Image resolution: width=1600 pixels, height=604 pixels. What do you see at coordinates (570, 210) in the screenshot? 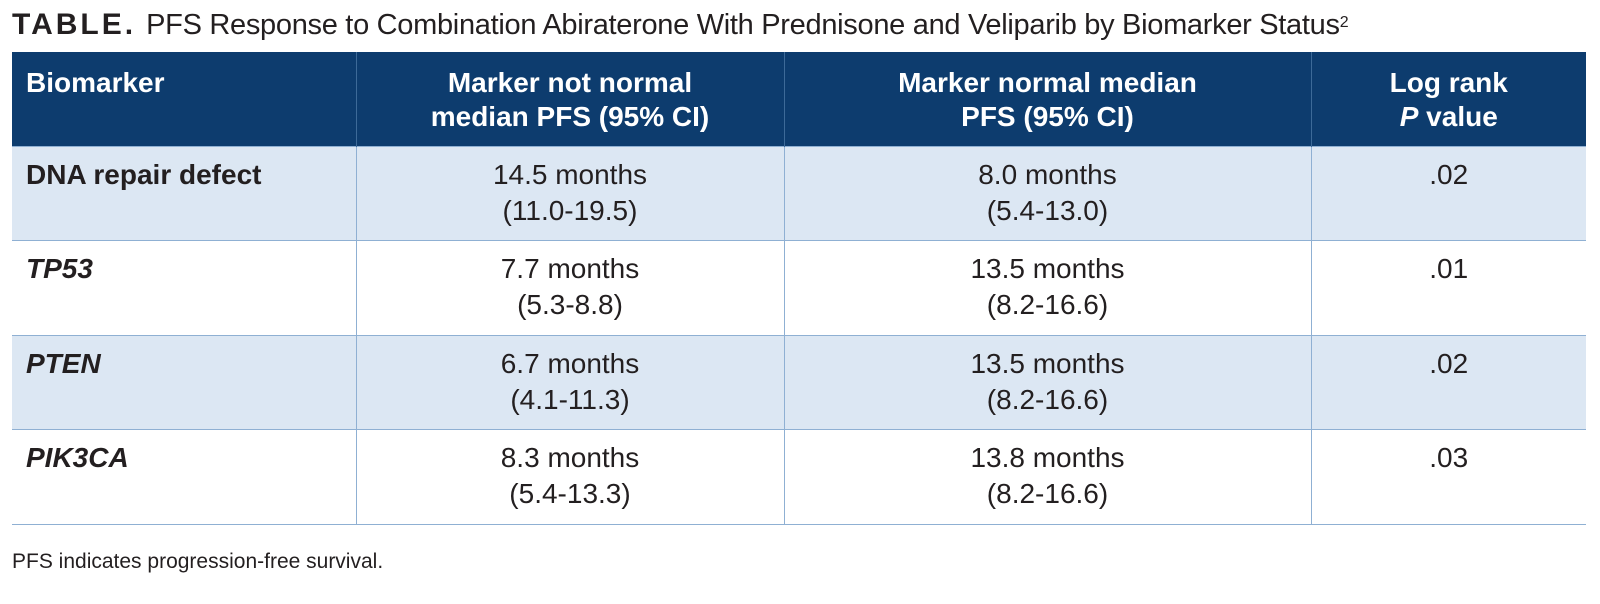
I see `ci-value: (11.0-19.5)` at bounding box center [570, 210].